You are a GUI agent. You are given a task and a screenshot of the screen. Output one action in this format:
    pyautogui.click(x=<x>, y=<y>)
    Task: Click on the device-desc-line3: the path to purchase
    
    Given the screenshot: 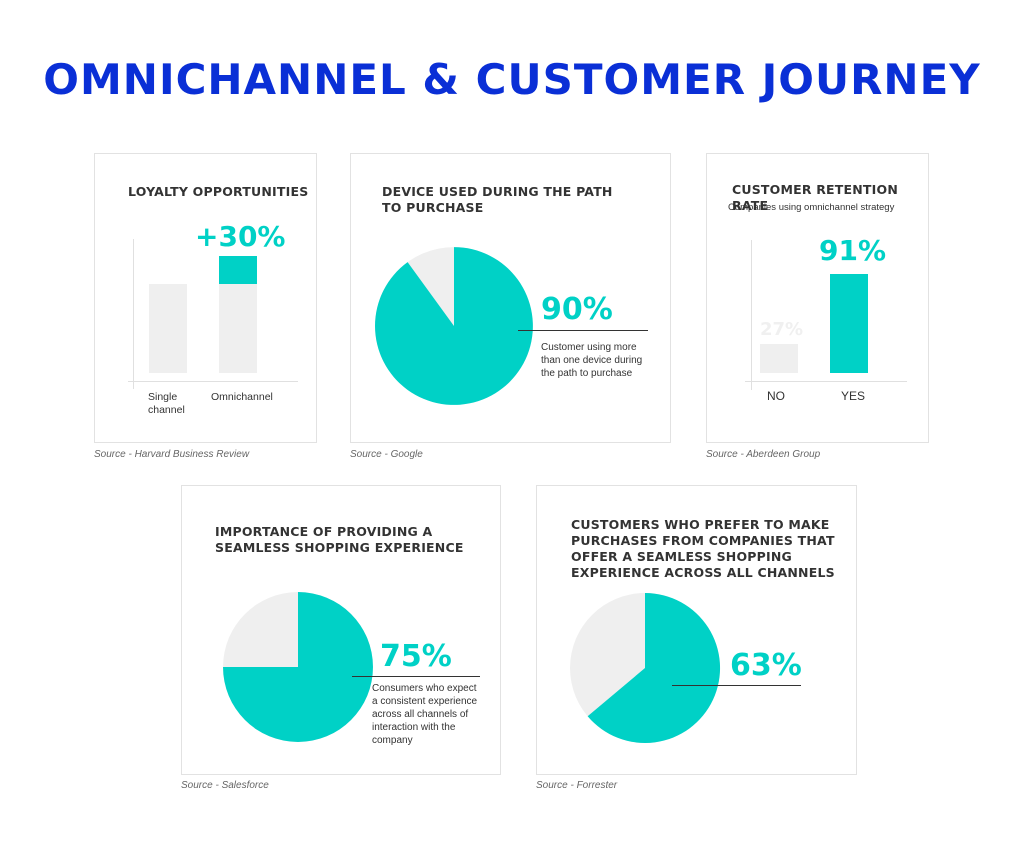 What is the action you would take?
    pyautogui.click(x=587, y=373)
    